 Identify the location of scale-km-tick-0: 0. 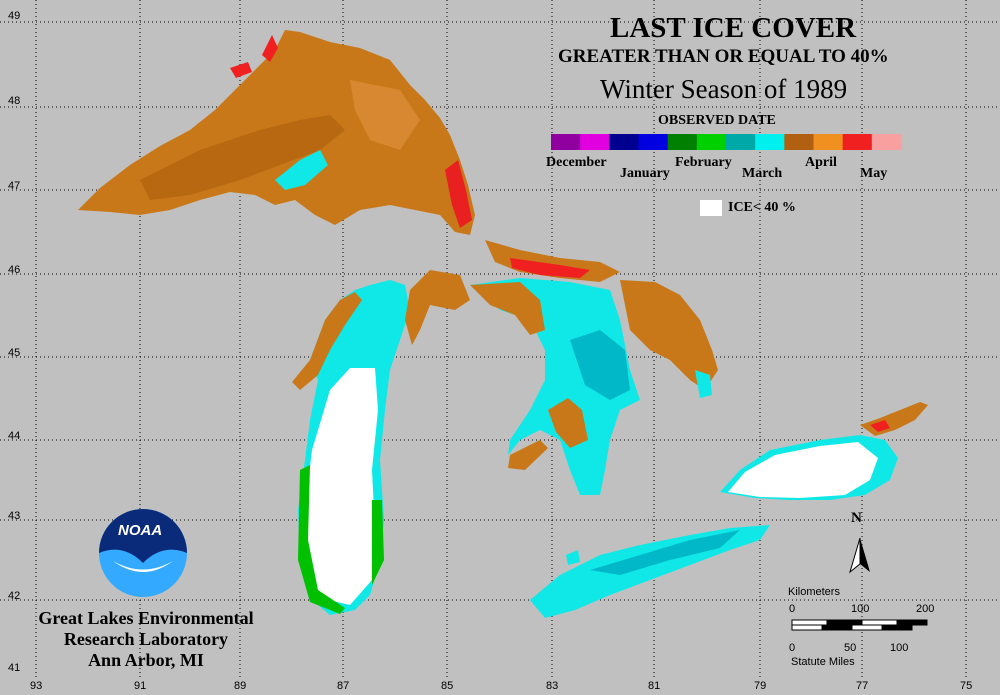
(792, 609).